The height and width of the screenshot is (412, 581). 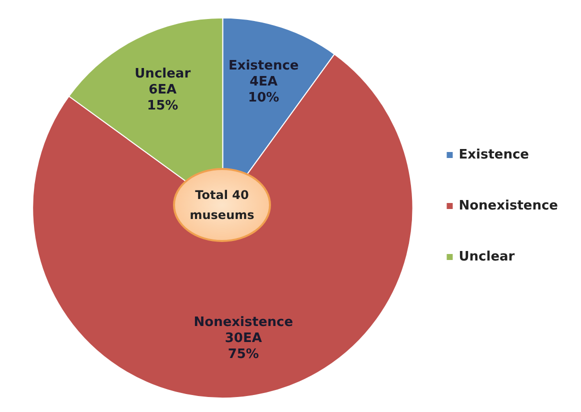 I want to click on slice-label: Unclear, so click(x=163, y=74).